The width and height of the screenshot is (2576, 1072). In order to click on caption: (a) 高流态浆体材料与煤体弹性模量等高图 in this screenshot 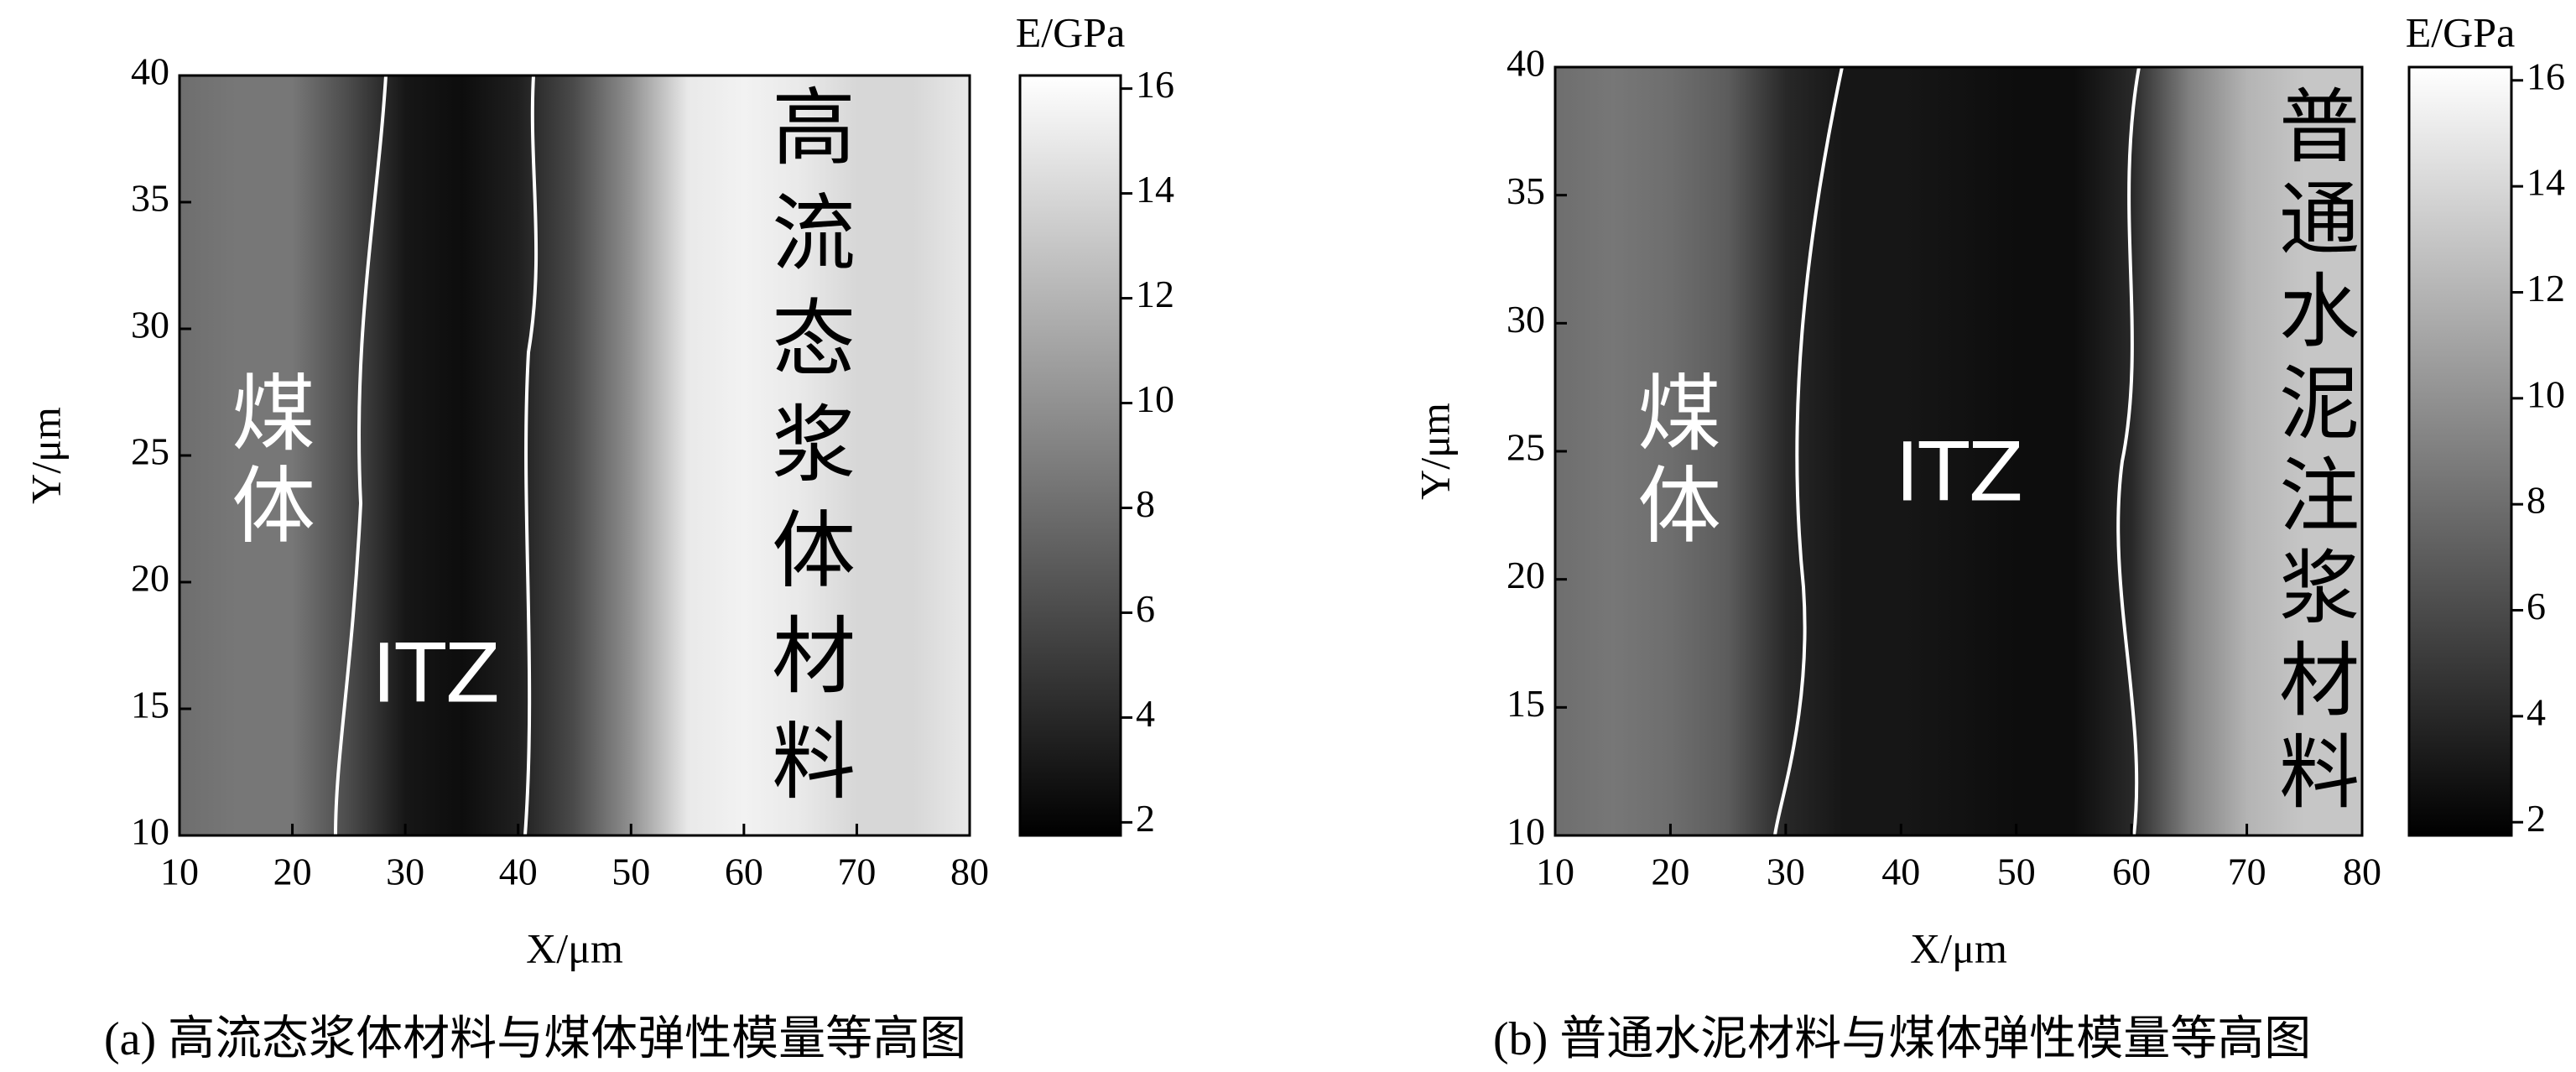, I will do `click(535, 1039)`.